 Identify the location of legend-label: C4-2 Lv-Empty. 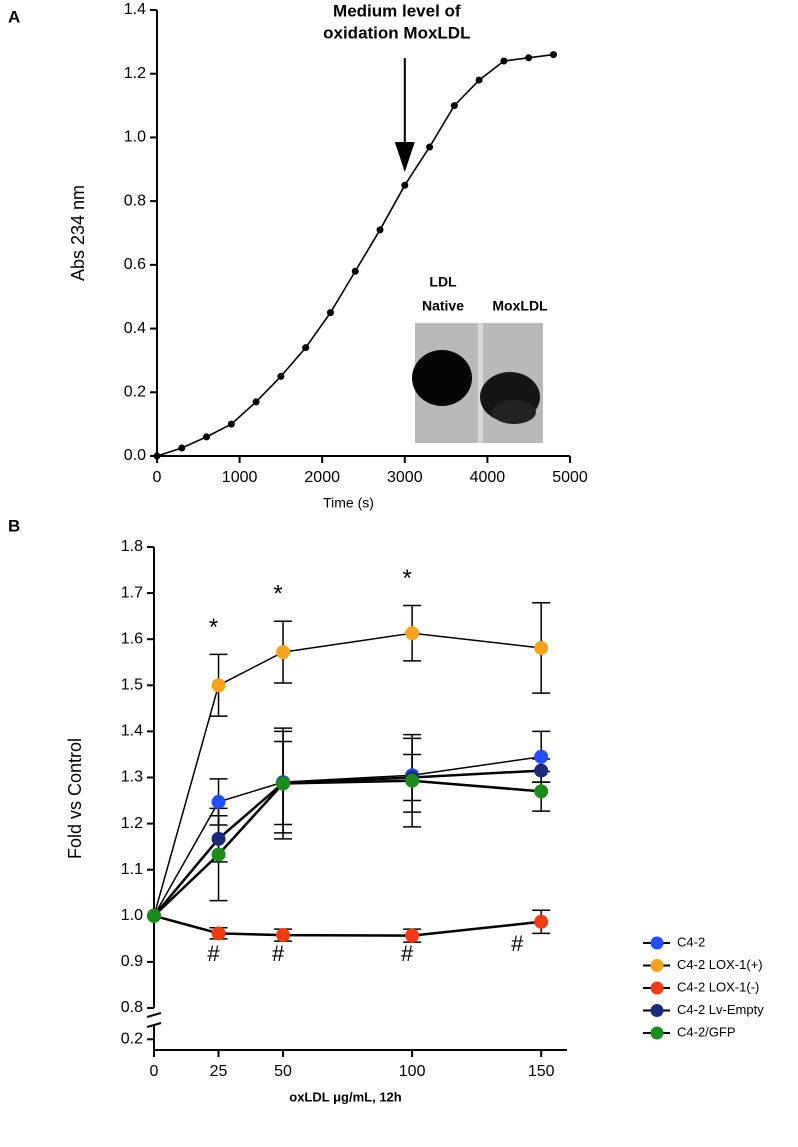
(720, 1009).